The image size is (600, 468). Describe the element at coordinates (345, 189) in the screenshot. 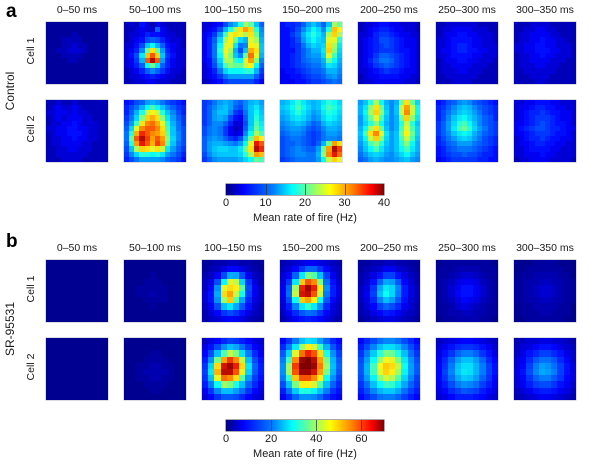

I see `colorbar-tick` at that location.